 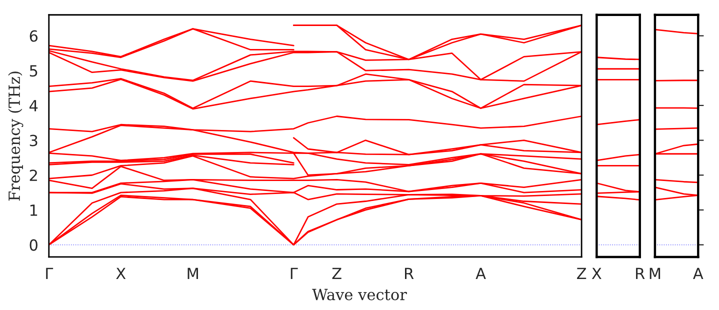 I want to click on y-axis-title: Frequency (THz), so click(x=16, y=136).